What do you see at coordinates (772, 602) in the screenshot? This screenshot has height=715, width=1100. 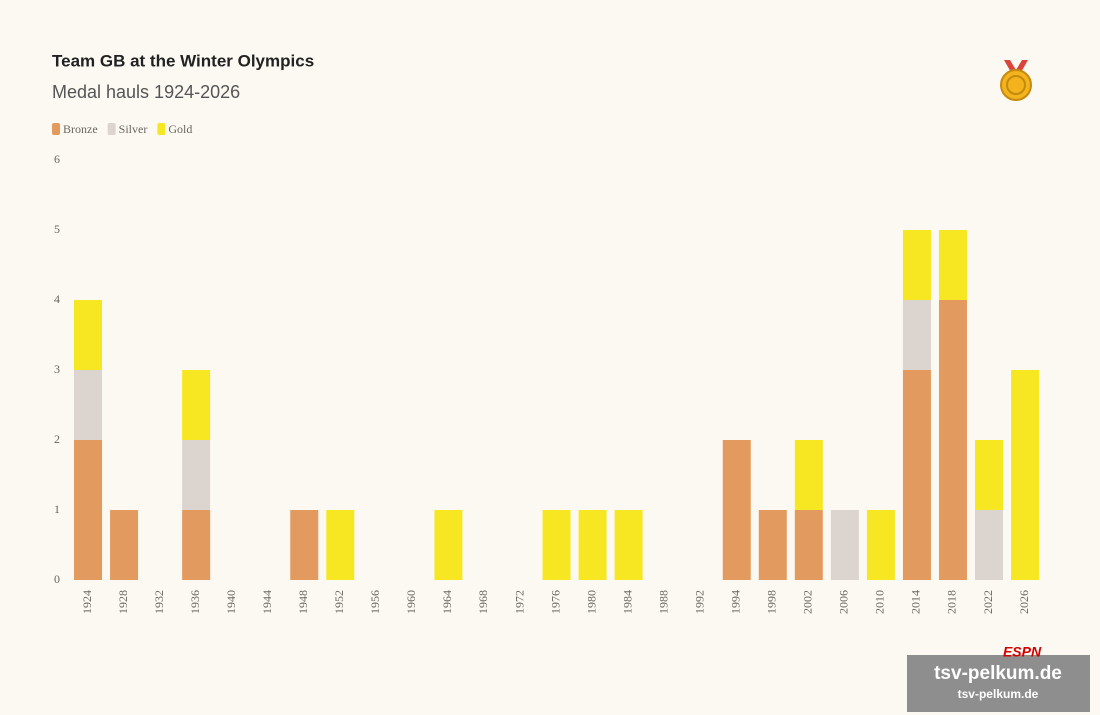 I see `x-tick-label: 1998` at bounding box center [772, 602].